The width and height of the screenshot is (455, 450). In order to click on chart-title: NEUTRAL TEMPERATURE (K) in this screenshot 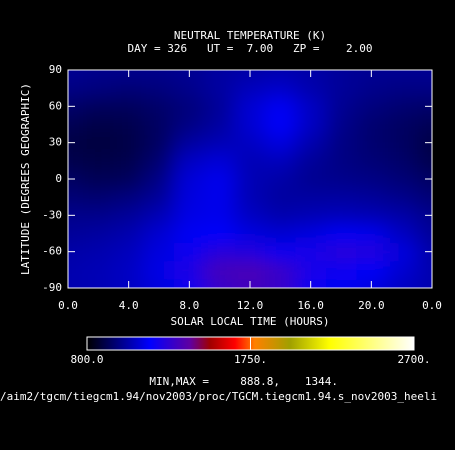, I will do `click(250, 35)`.